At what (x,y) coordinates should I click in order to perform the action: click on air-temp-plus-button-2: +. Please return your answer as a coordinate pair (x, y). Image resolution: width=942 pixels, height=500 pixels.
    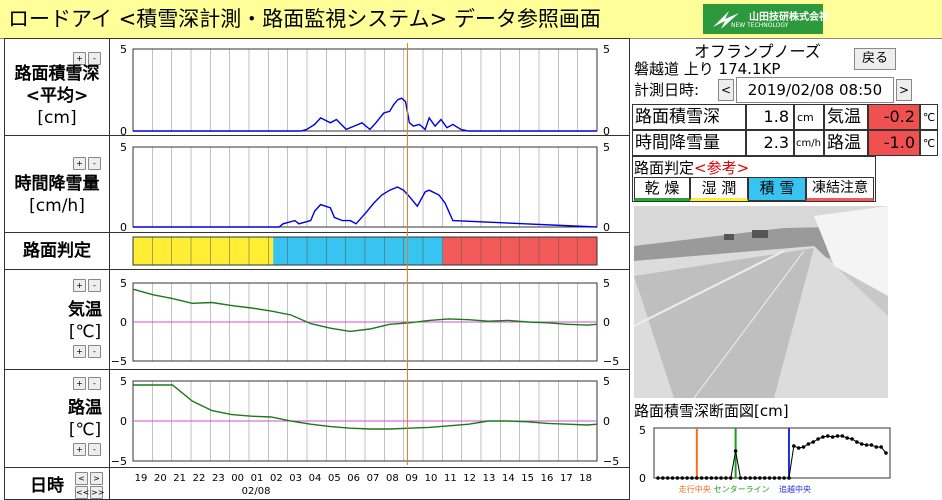
    Looking at the image, I should click on (79, 351).